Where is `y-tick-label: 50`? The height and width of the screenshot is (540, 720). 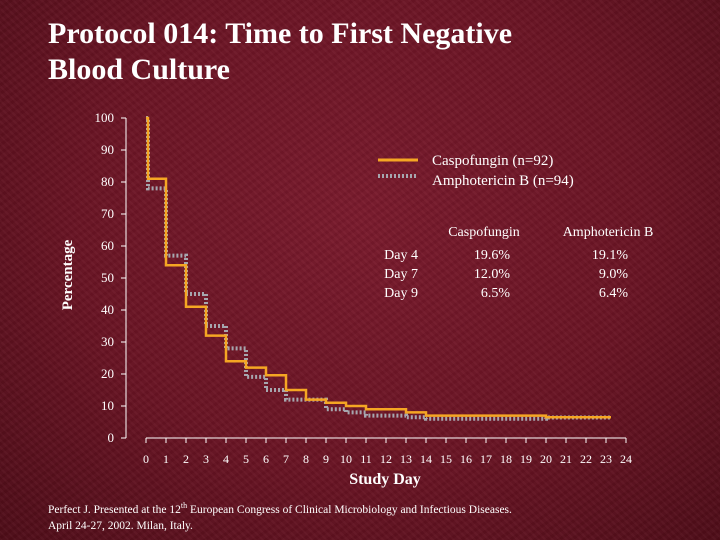 y-tick-label: 50 is located at coordinates (107, 277).